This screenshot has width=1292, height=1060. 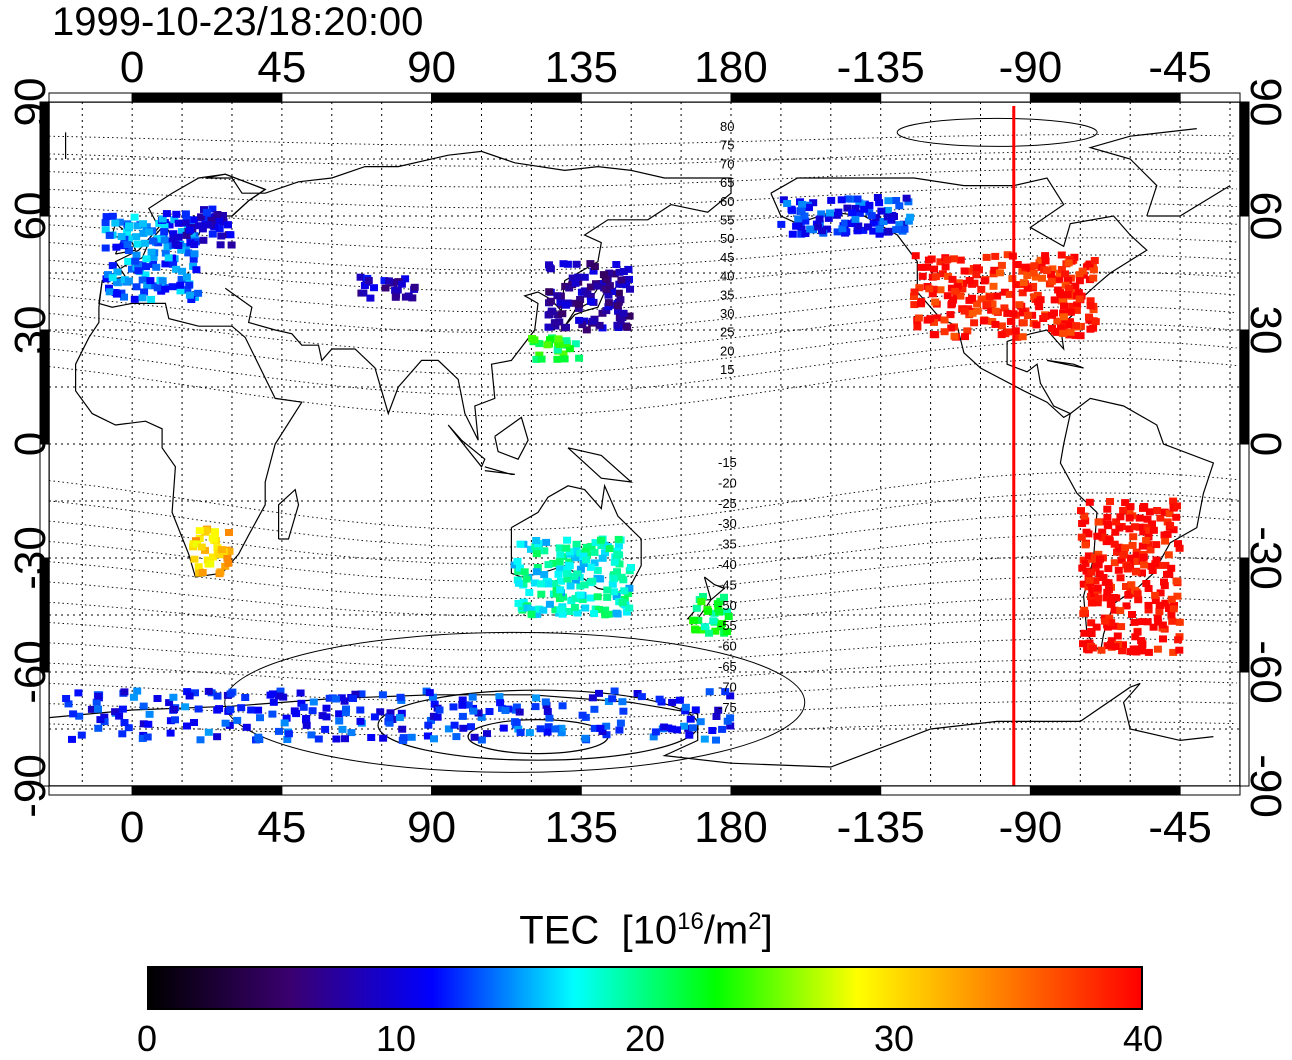 What do you see at coordinates (431, 827) in the screenshot?
I see `x-tick-label-bottom: 90` at bounding box center [431, 827].